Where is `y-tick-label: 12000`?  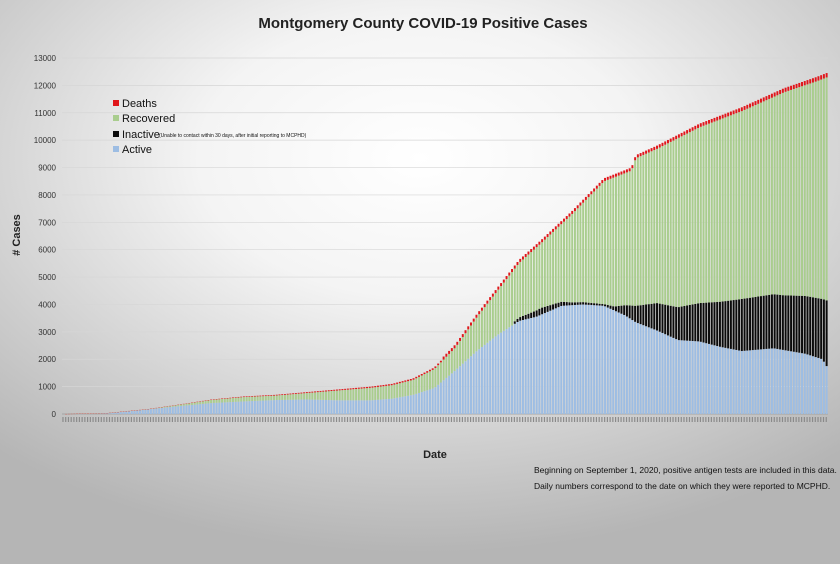
y-tick-label: 12000 is located at coordinates (45, 85).